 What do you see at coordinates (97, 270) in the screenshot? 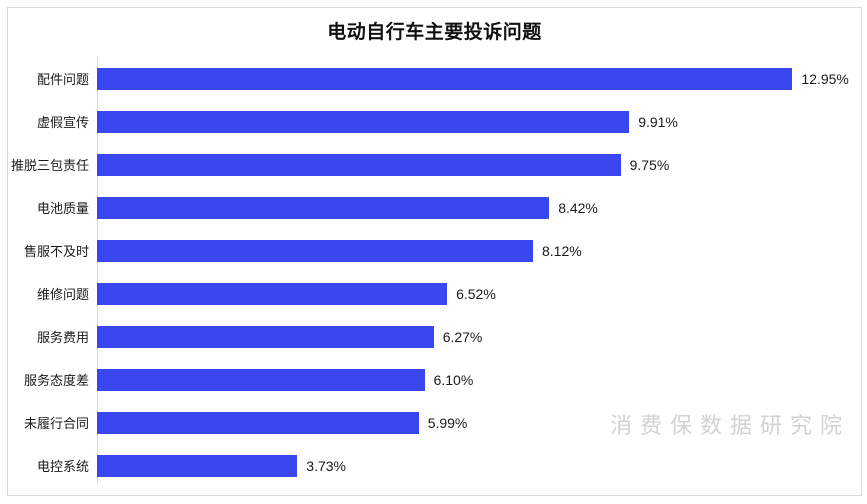
I see `y-axis-line` at bounding box center [97, 270].